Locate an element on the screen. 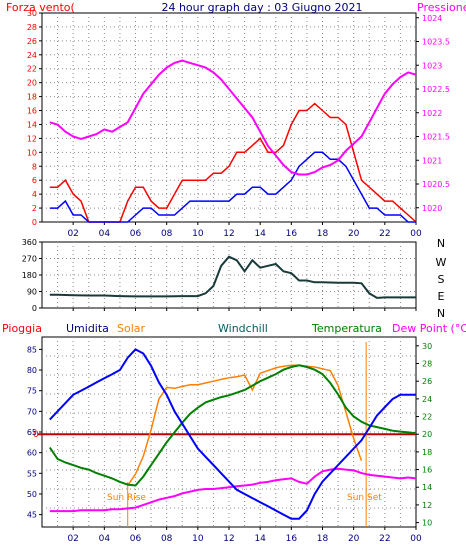 This screenshot has height=555, width=466. temp-axis-label: 28 is located at coordinates (427, 364).